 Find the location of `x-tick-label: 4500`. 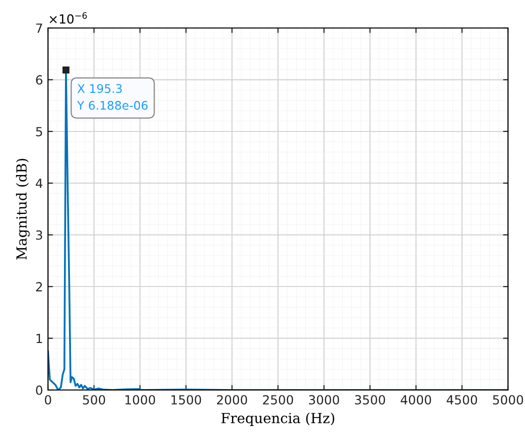

x-tick-label: 4500 is located at coordinates (462, 400).